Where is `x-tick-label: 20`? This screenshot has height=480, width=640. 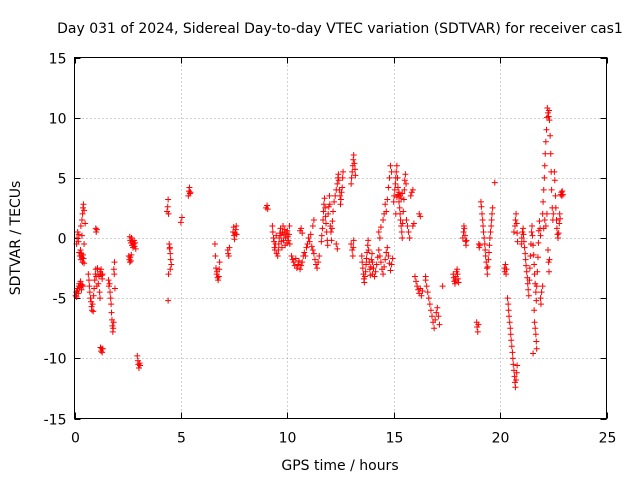
x-tick-label: 20 is located at coordinates (501, 439).